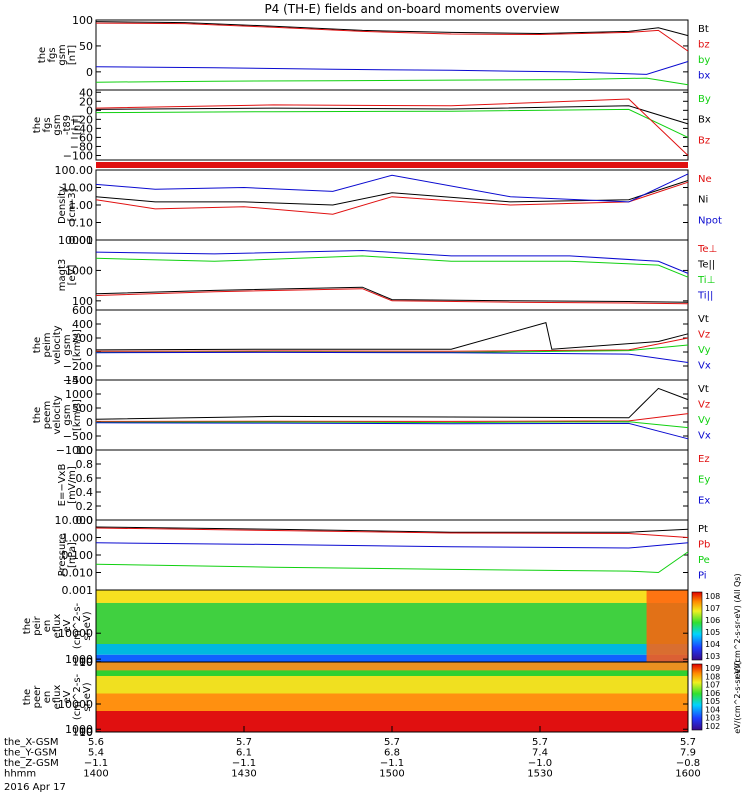 Image resolution: width=750 pixels, height=800 pixels. Describe the element at coordinates (540, 763) in the screenshot. I see `x-tick-label: −1.0` at that location.